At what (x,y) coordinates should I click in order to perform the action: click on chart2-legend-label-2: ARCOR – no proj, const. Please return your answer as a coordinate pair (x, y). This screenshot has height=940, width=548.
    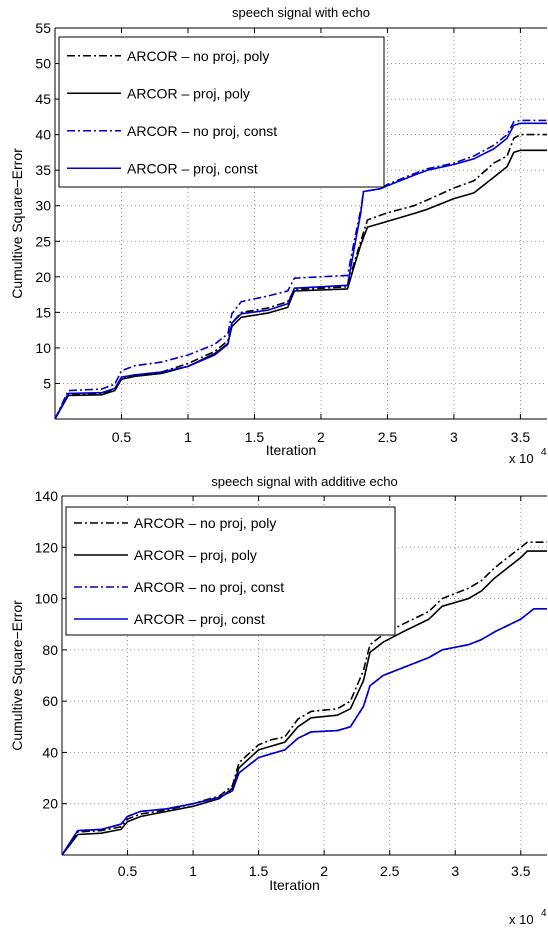
    Looking at the image, I should click on (209, 587).